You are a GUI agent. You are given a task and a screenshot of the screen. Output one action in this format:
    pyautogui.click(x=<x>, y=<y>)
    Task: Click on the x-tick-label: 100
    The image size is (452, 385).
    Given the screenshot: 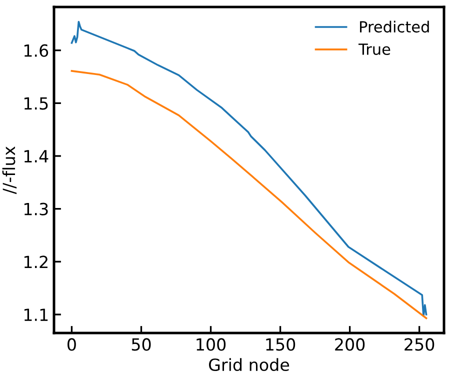 What is the action you would take?
    pyautogui.click(x=211, y=344)
    